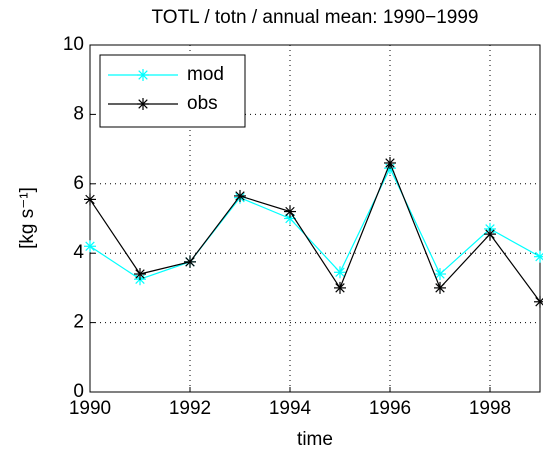  I want to click on y-tick-label: 0, so click(78, 391).